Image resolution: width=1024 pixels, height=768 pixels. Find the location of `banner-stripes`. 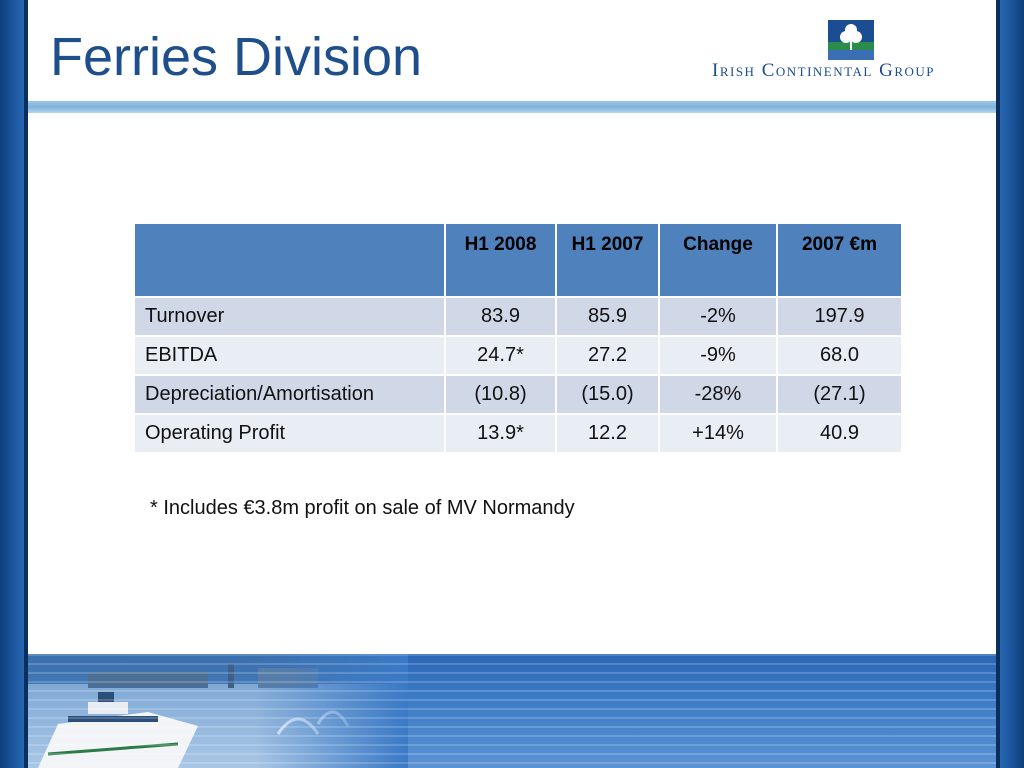

banner-stripes is located at coordinates (512, 711).